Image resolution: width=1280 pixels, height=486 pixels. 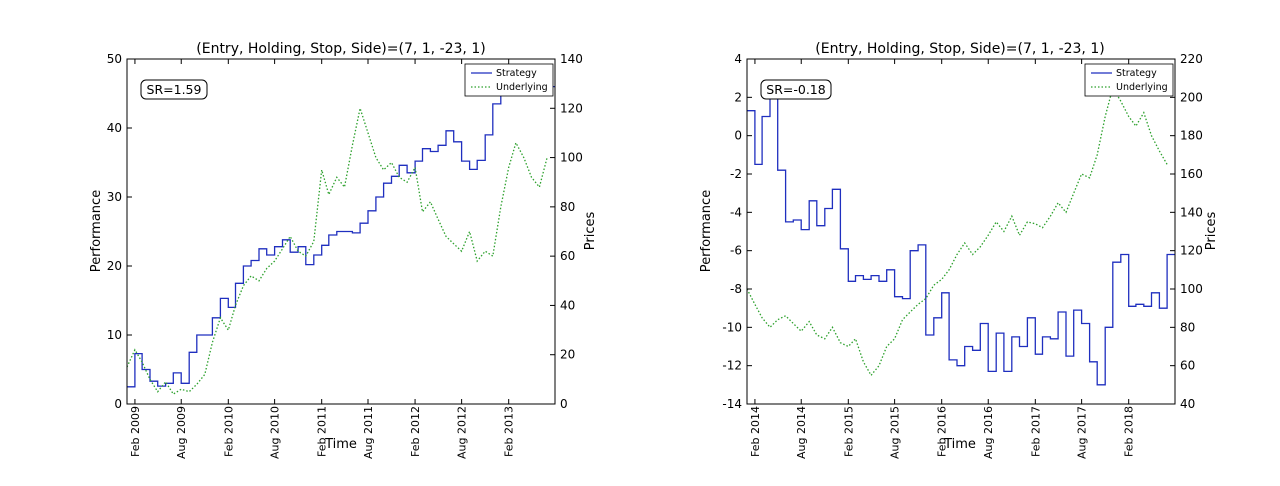 What do you see at coordinates (755, 431) in the screenshot?
I see `chart-right-xtick-label: Feb 2014` at bounding box center [755, 431].